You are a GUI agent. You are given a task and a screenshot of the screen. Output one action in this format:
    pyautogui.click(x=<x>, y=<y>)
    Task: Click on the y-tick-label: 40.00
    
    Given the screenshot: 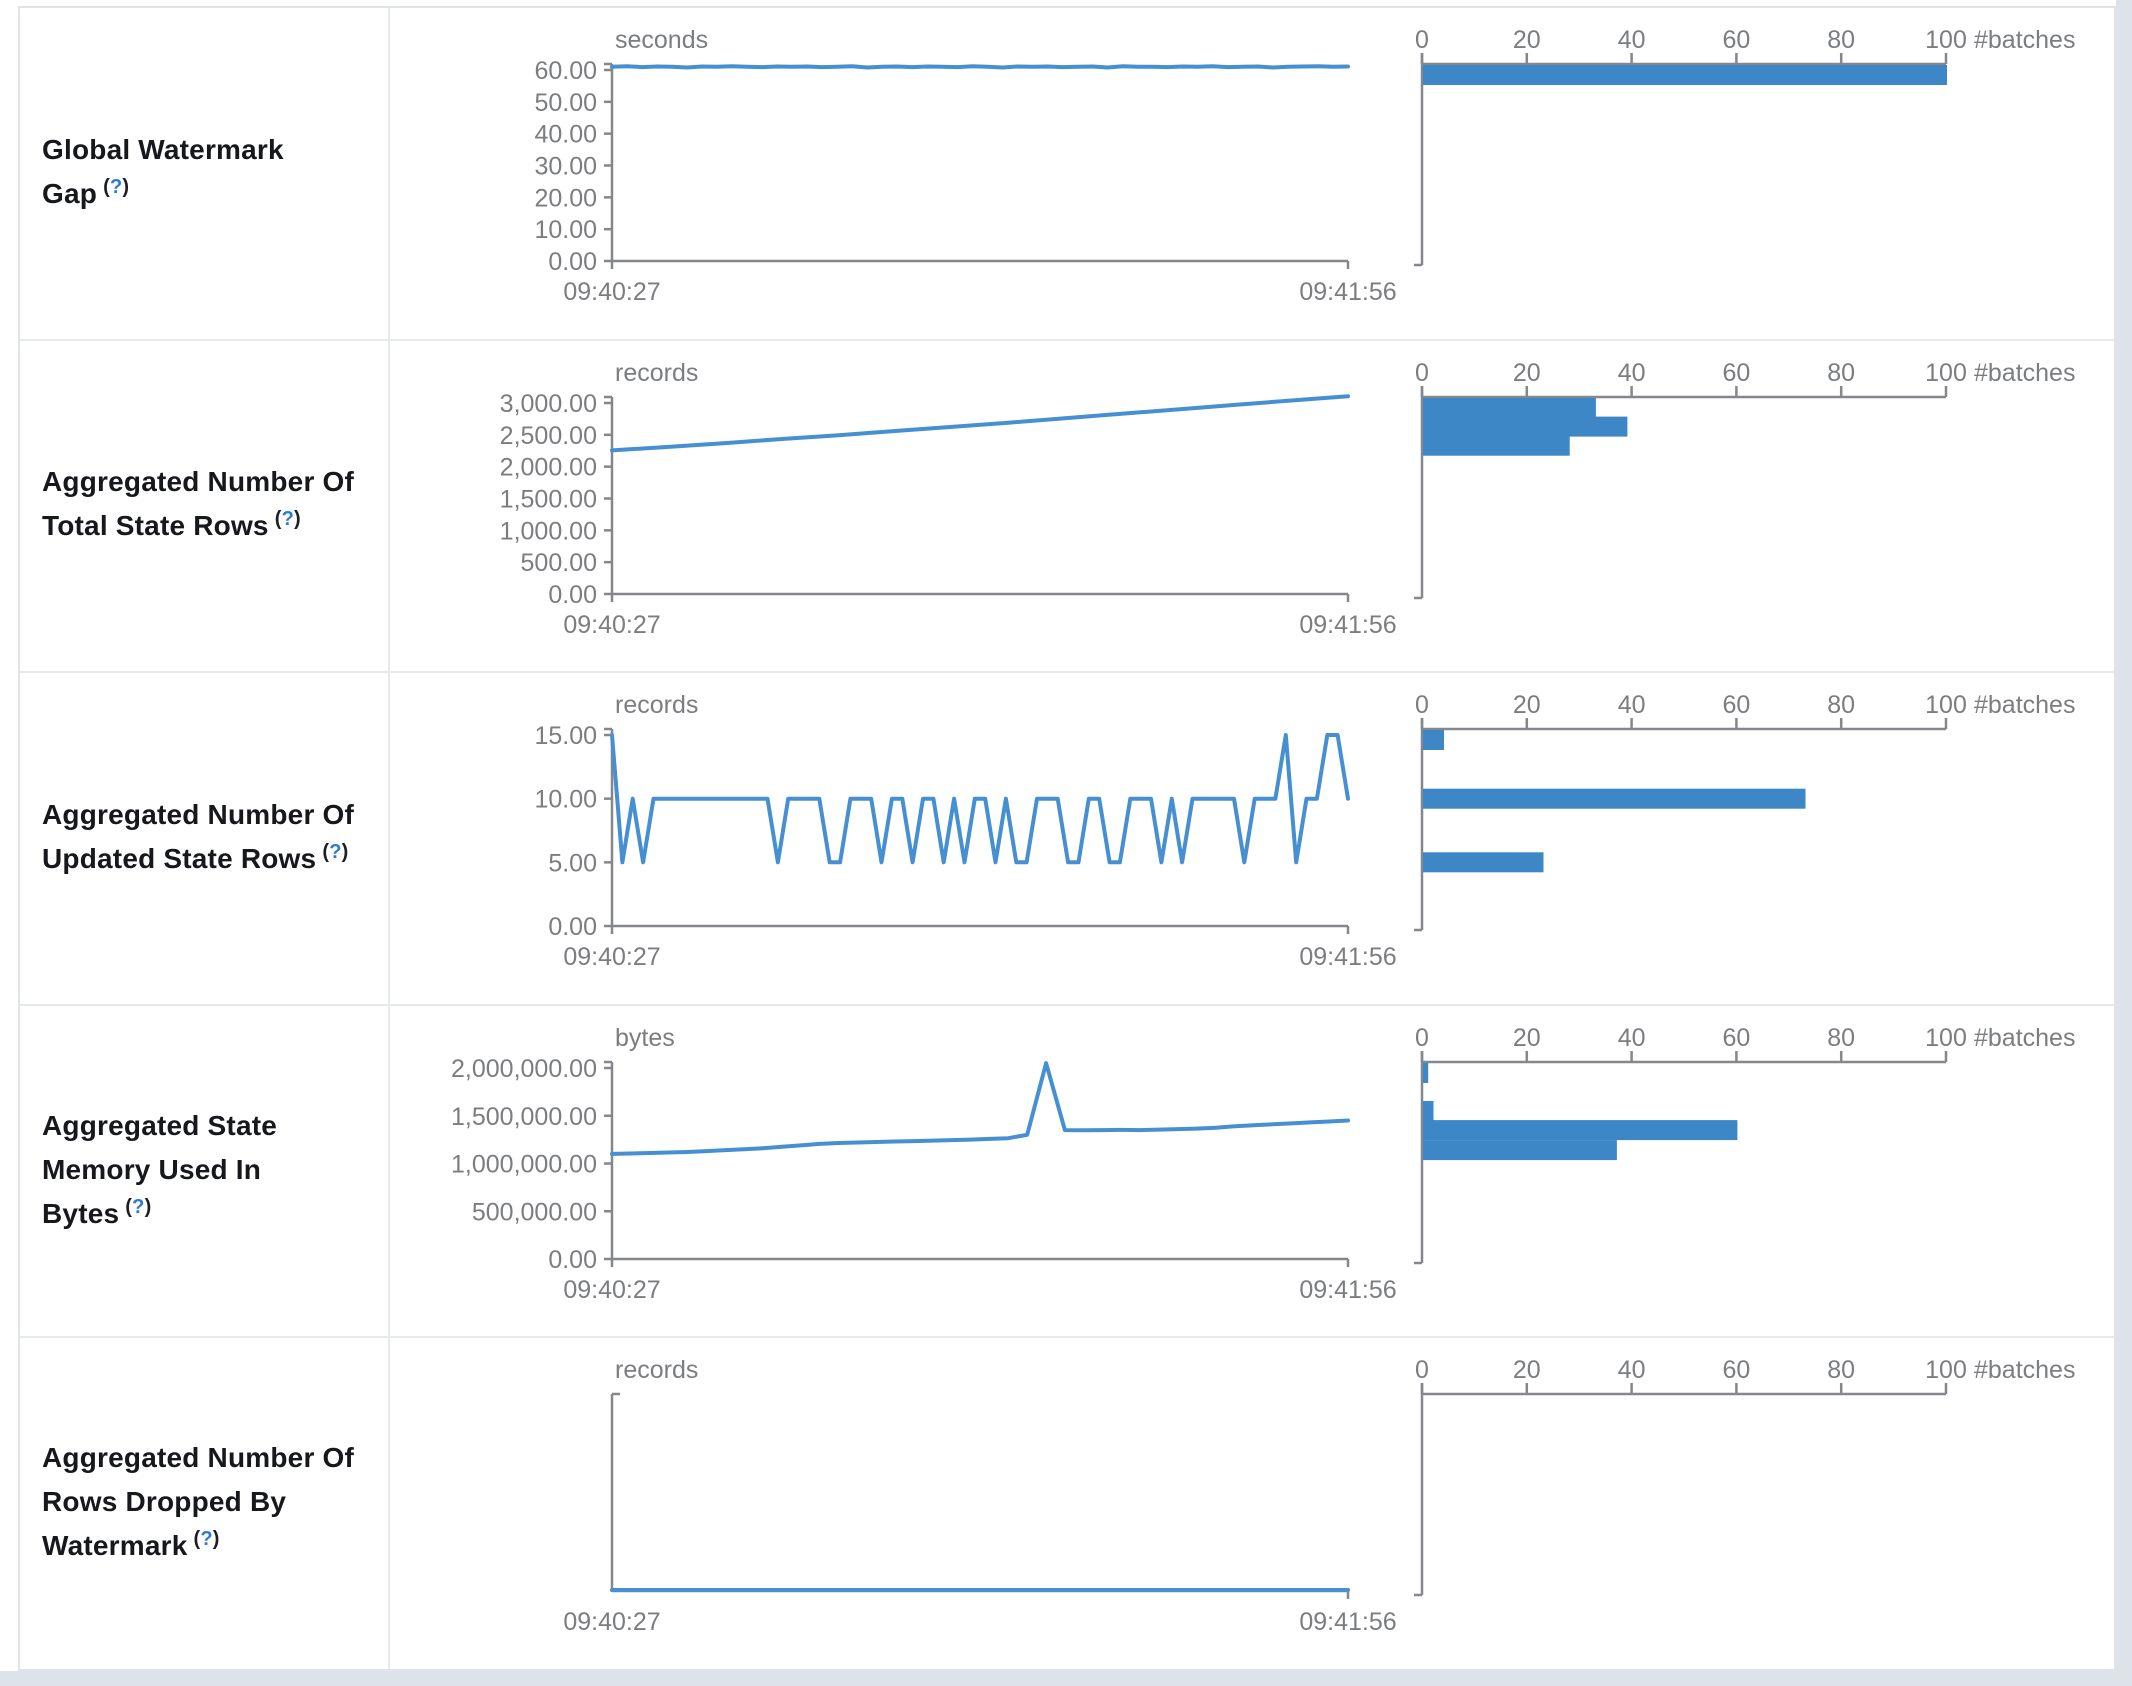 What is the action you would take?
    pyautogui.click(x=565, y=135)
    